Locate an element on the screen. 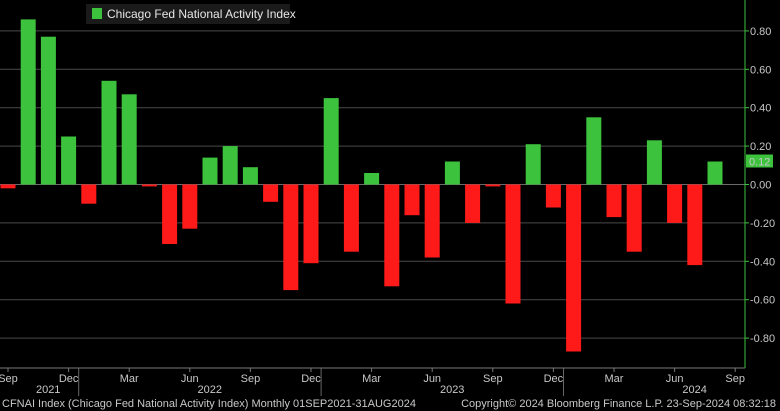 Image resolution: width=780 pixels, height=411 pixels. bar-may-2023 is located at coordinates (412, 200).